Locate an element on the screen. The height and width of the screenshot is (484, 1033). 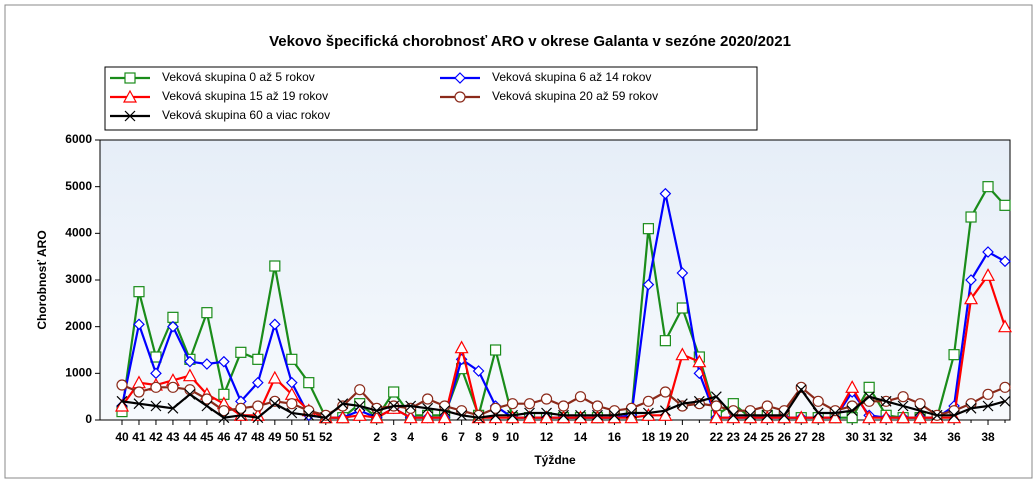
x-tick-label: 47 is located at coordinates (241, 437).